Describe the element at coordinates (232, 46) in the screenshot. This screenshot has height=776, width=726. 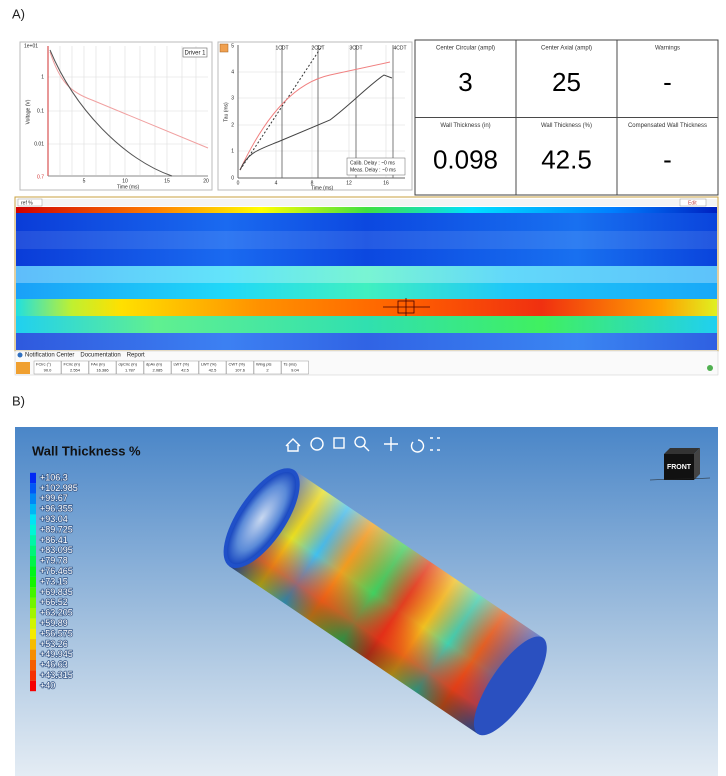
I see `y-tick-label: 5` at that location.